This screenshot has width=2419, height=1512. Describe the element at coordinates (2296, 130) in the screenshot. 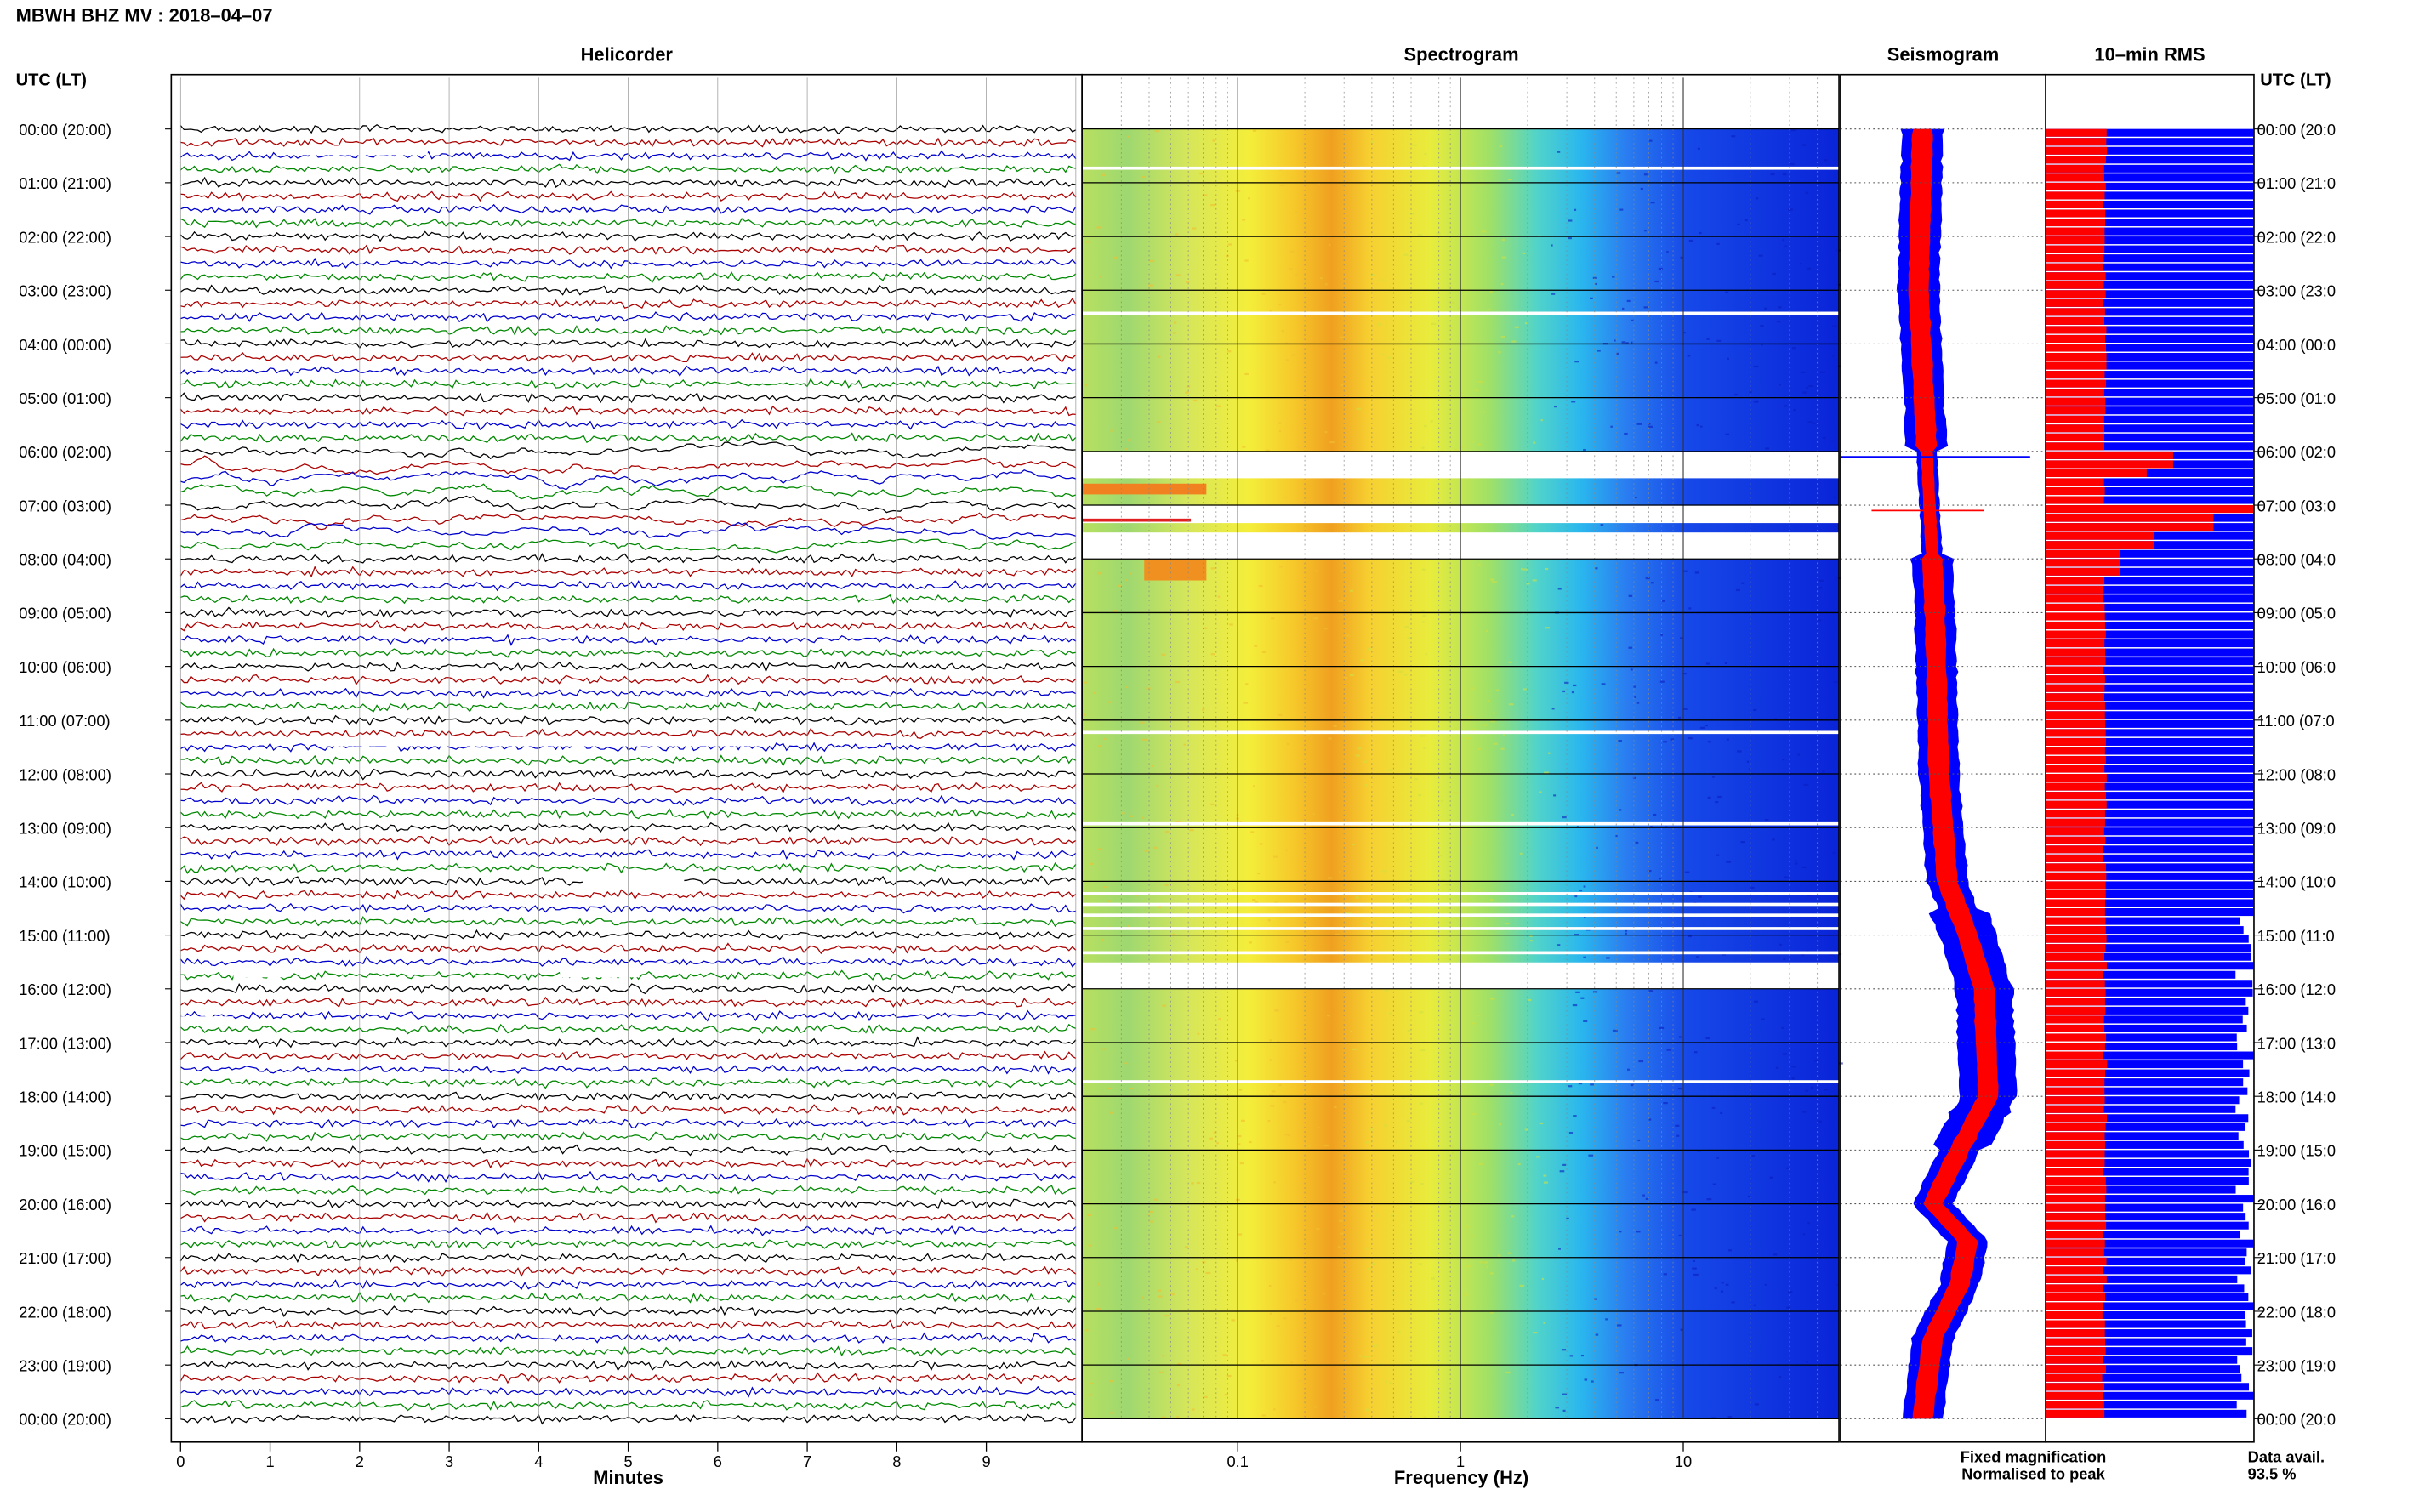

I see `right-time-label: 00:00 (20:0` at that location.